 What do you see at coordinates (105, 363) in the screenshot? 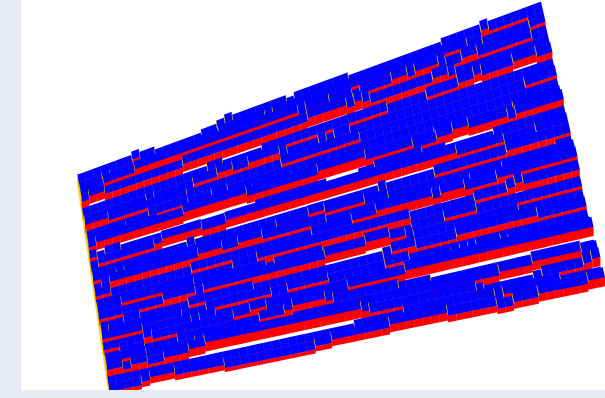
I see `terrace-left-edge` at bounding box center [105, 363].